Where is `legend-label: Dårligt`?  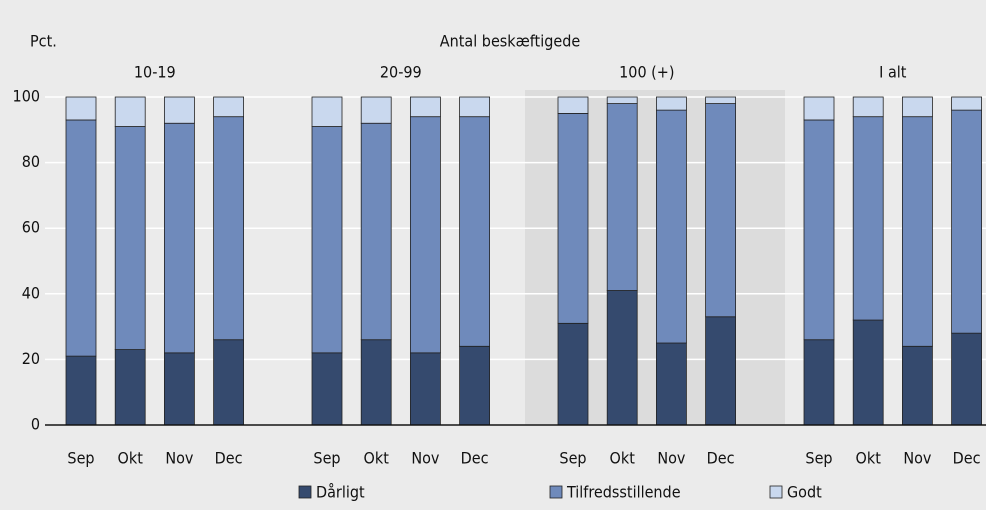
legend-label: Dårligt is located at coordinates (340, 492).